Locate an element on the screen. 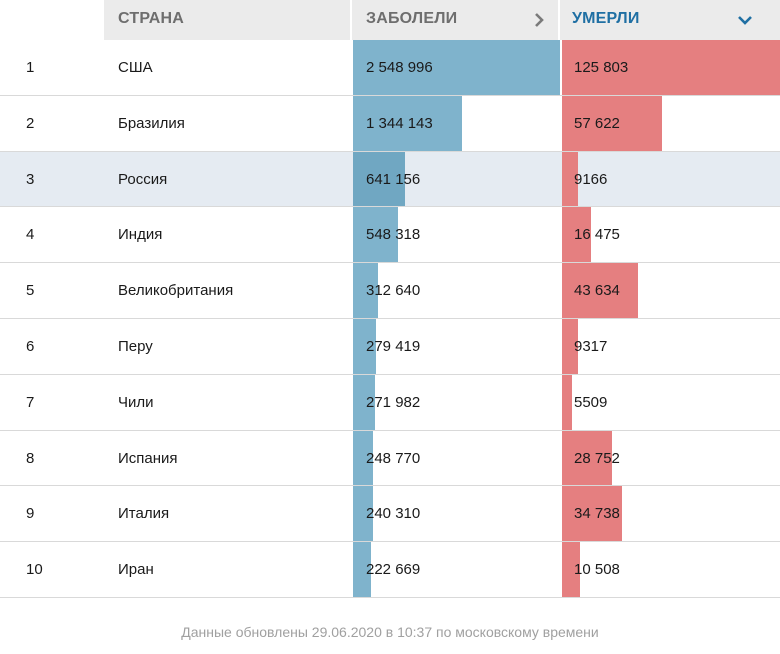  table-row: 4 Индия 548 318 16 475 is located at coordinates (390, 235).